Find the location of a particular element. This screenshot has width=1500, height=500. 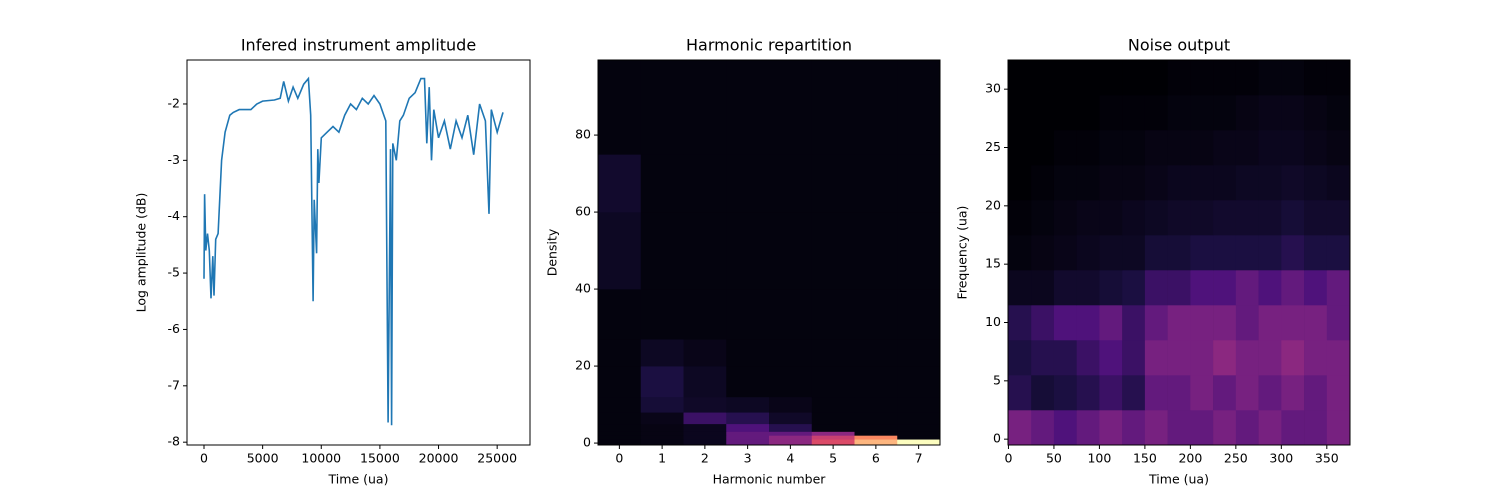

y-tick-label: -4 is located at coordinates (174, 215).